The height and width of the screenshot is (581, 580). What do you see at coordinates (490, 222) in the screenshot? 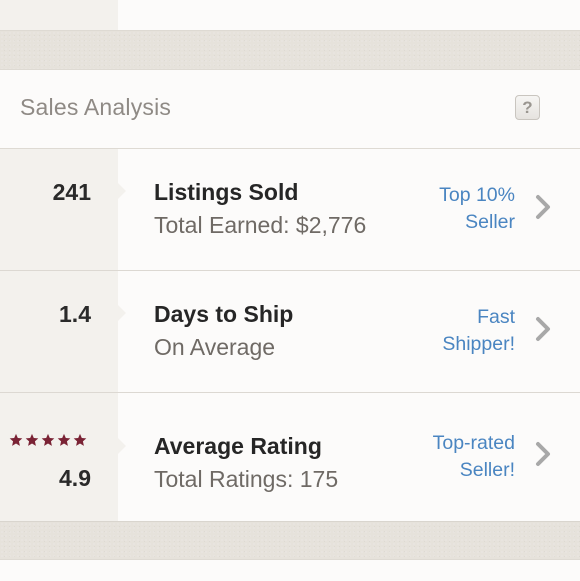
I see `badge-line-2: Seller` at bounding box center [490, 222].